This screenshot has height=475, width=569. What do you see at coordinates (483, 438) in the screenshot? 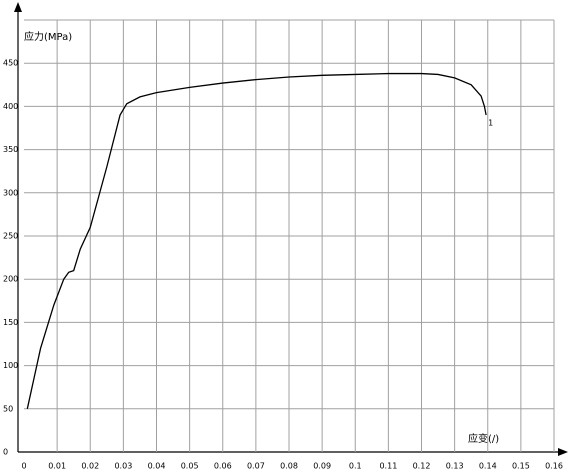
I see `x-axis-label: 应变(/)` at bounding box center [483, 438].